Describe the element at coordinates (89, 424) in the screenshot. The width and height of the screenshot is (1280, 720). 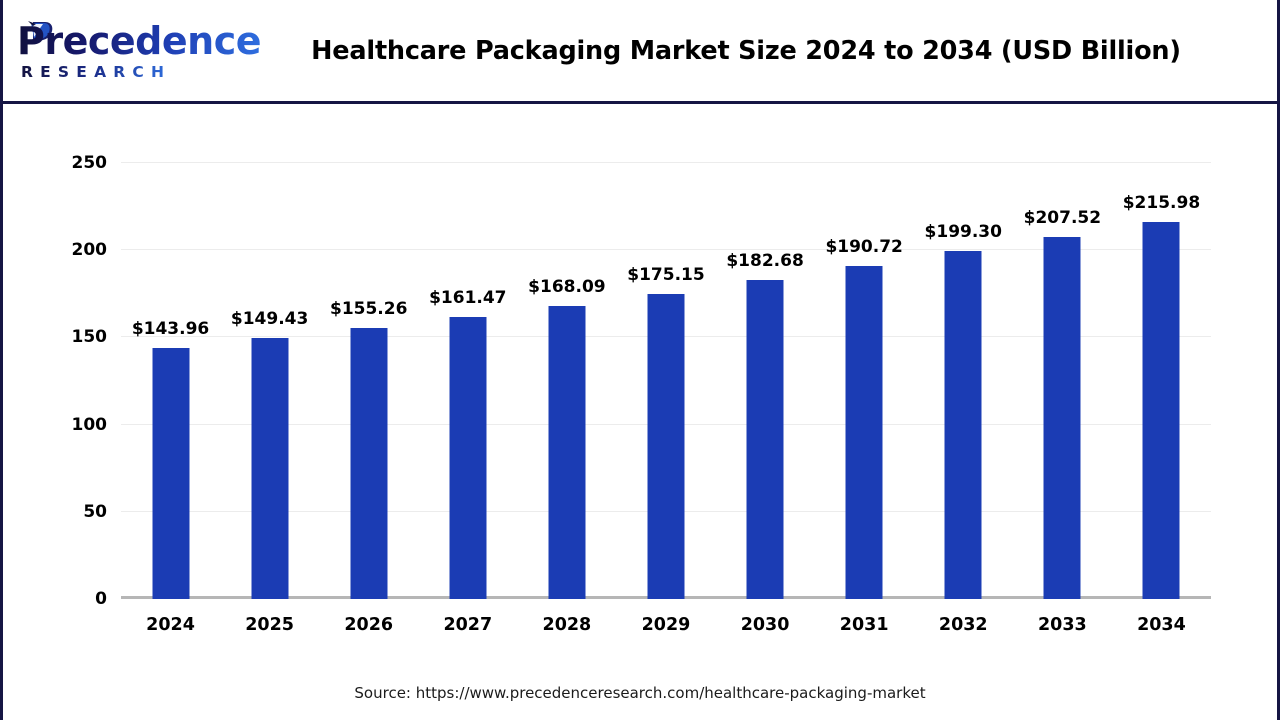
I see `y-axis-tick-label: 100` at that location.